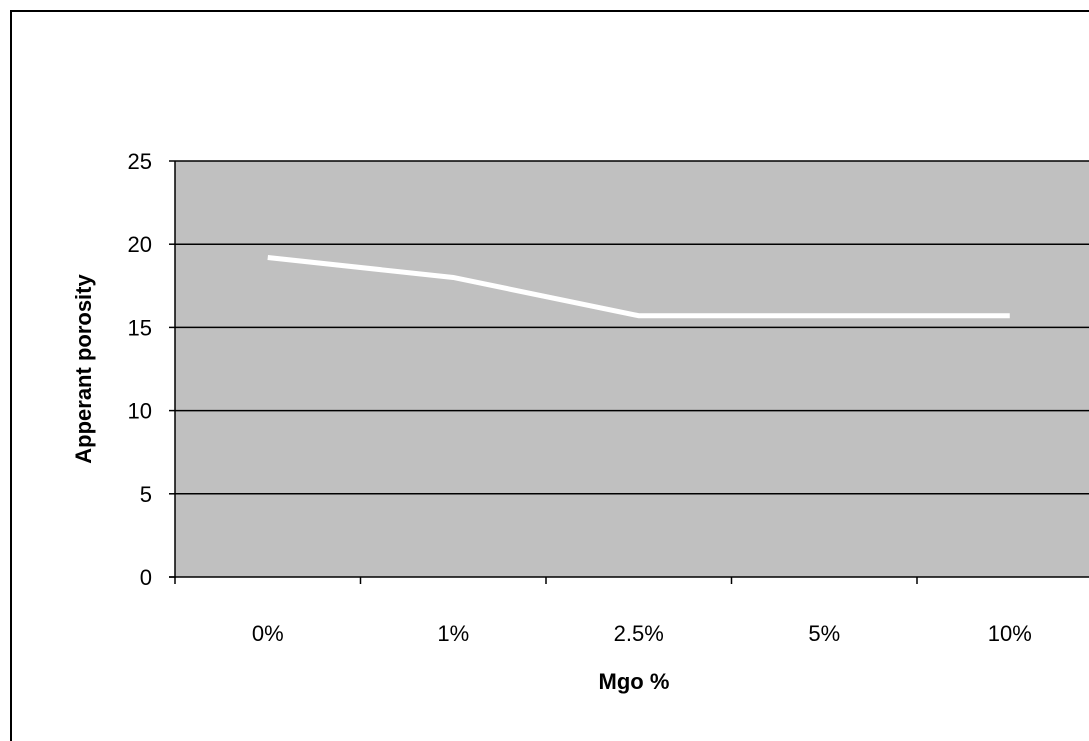 The height and width of the screenshot is (741, 1089). What do you see at coordinates (140, 161) in the screenshot?
I see `y-tick-label: 25` at bounding box center [140, 161].